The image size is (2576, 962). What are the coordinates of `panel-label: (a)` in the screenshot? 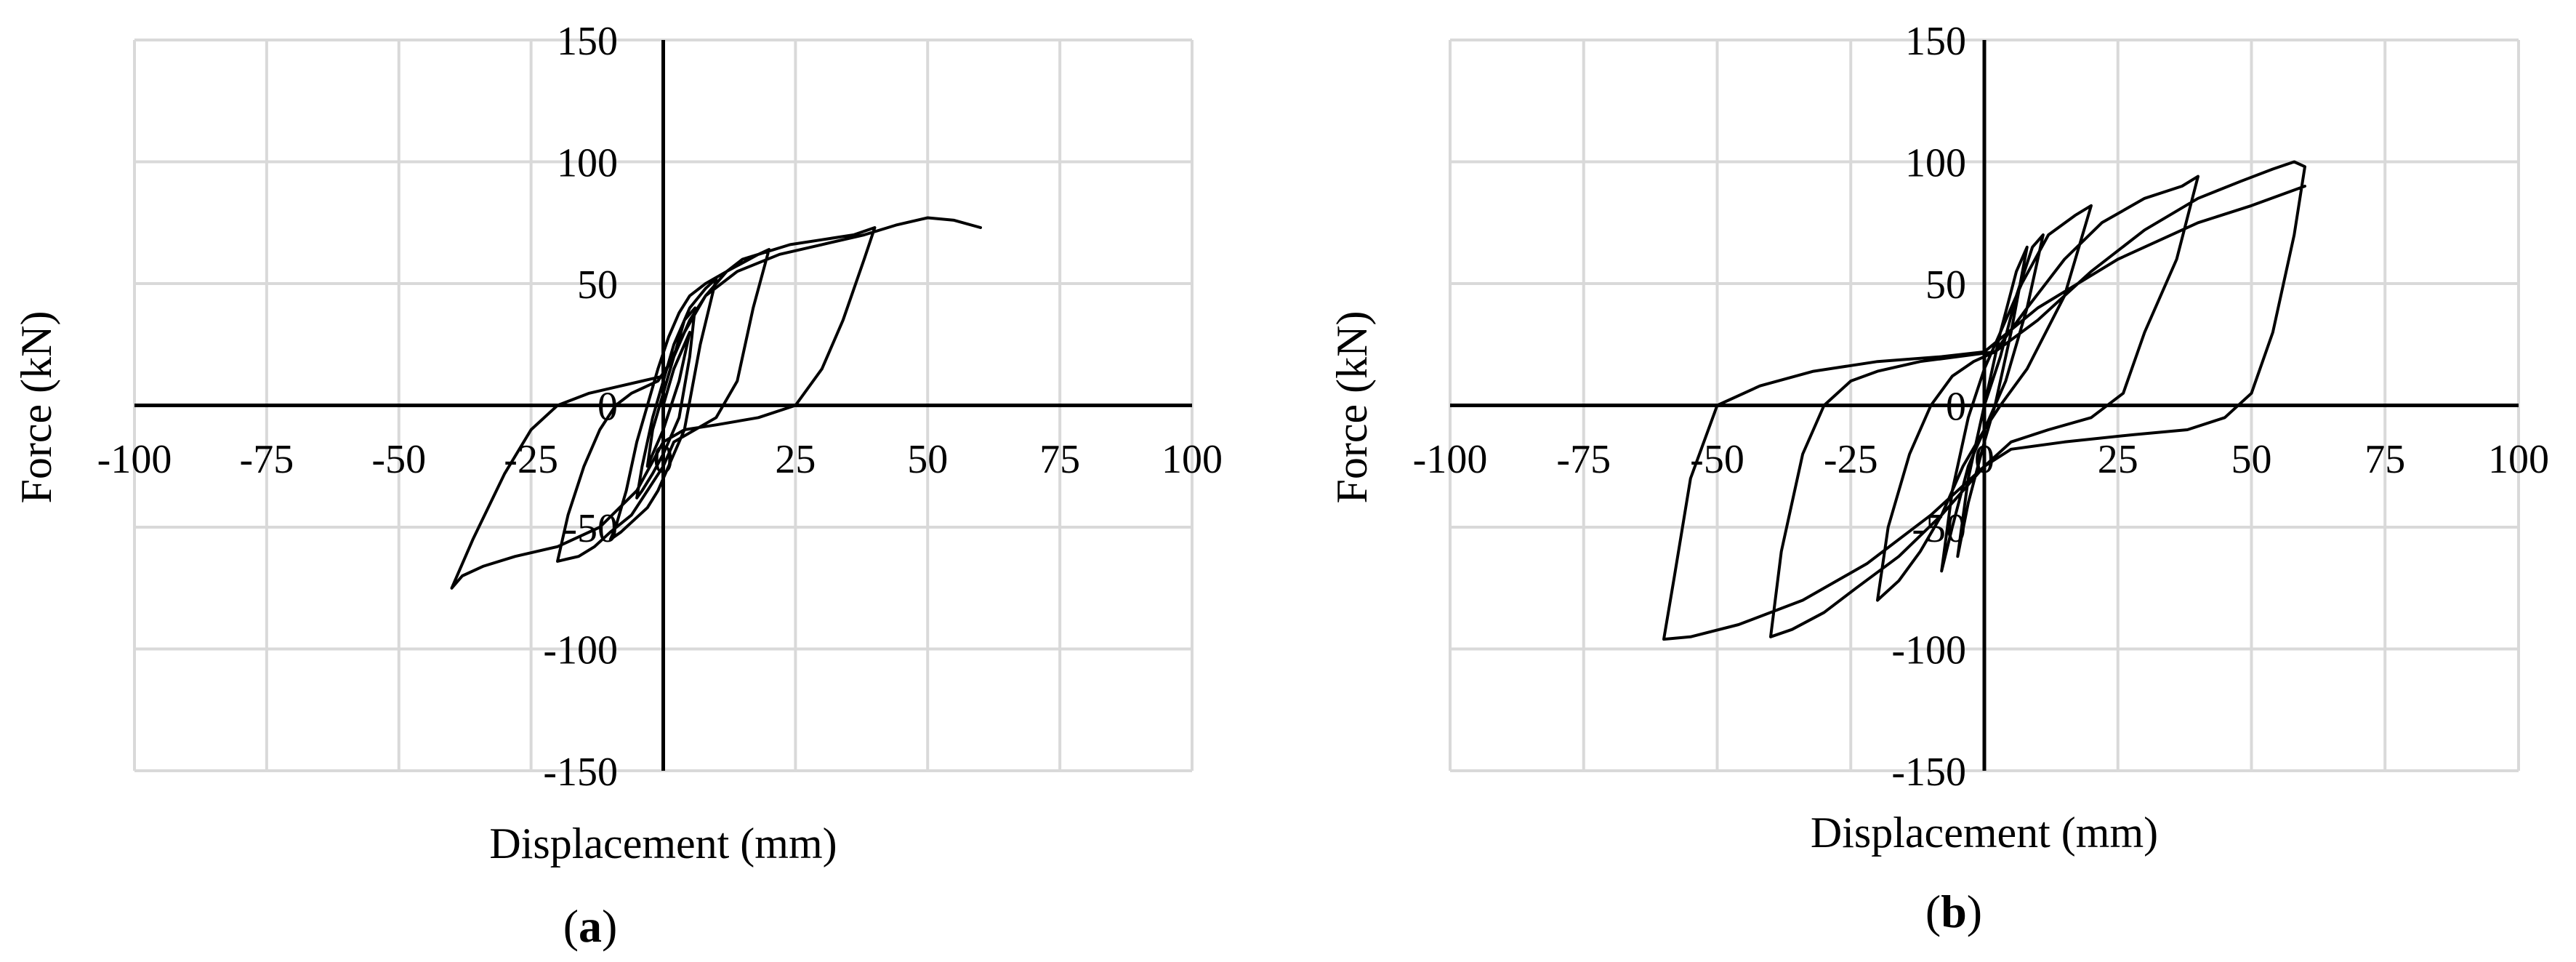 It's located at (590, 926).